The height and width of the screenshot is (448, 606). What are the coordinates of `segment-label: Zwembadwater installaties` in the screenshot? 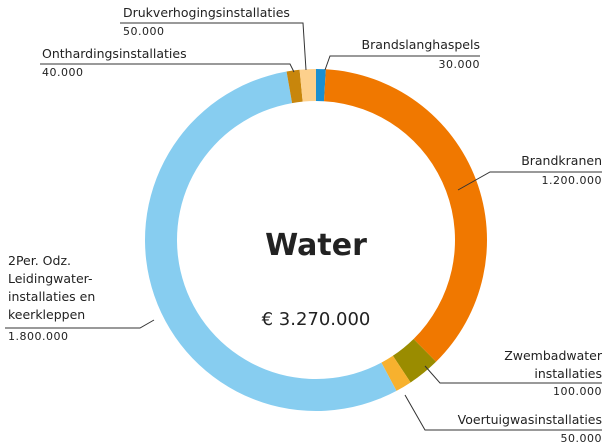 It's located at (553, 364).